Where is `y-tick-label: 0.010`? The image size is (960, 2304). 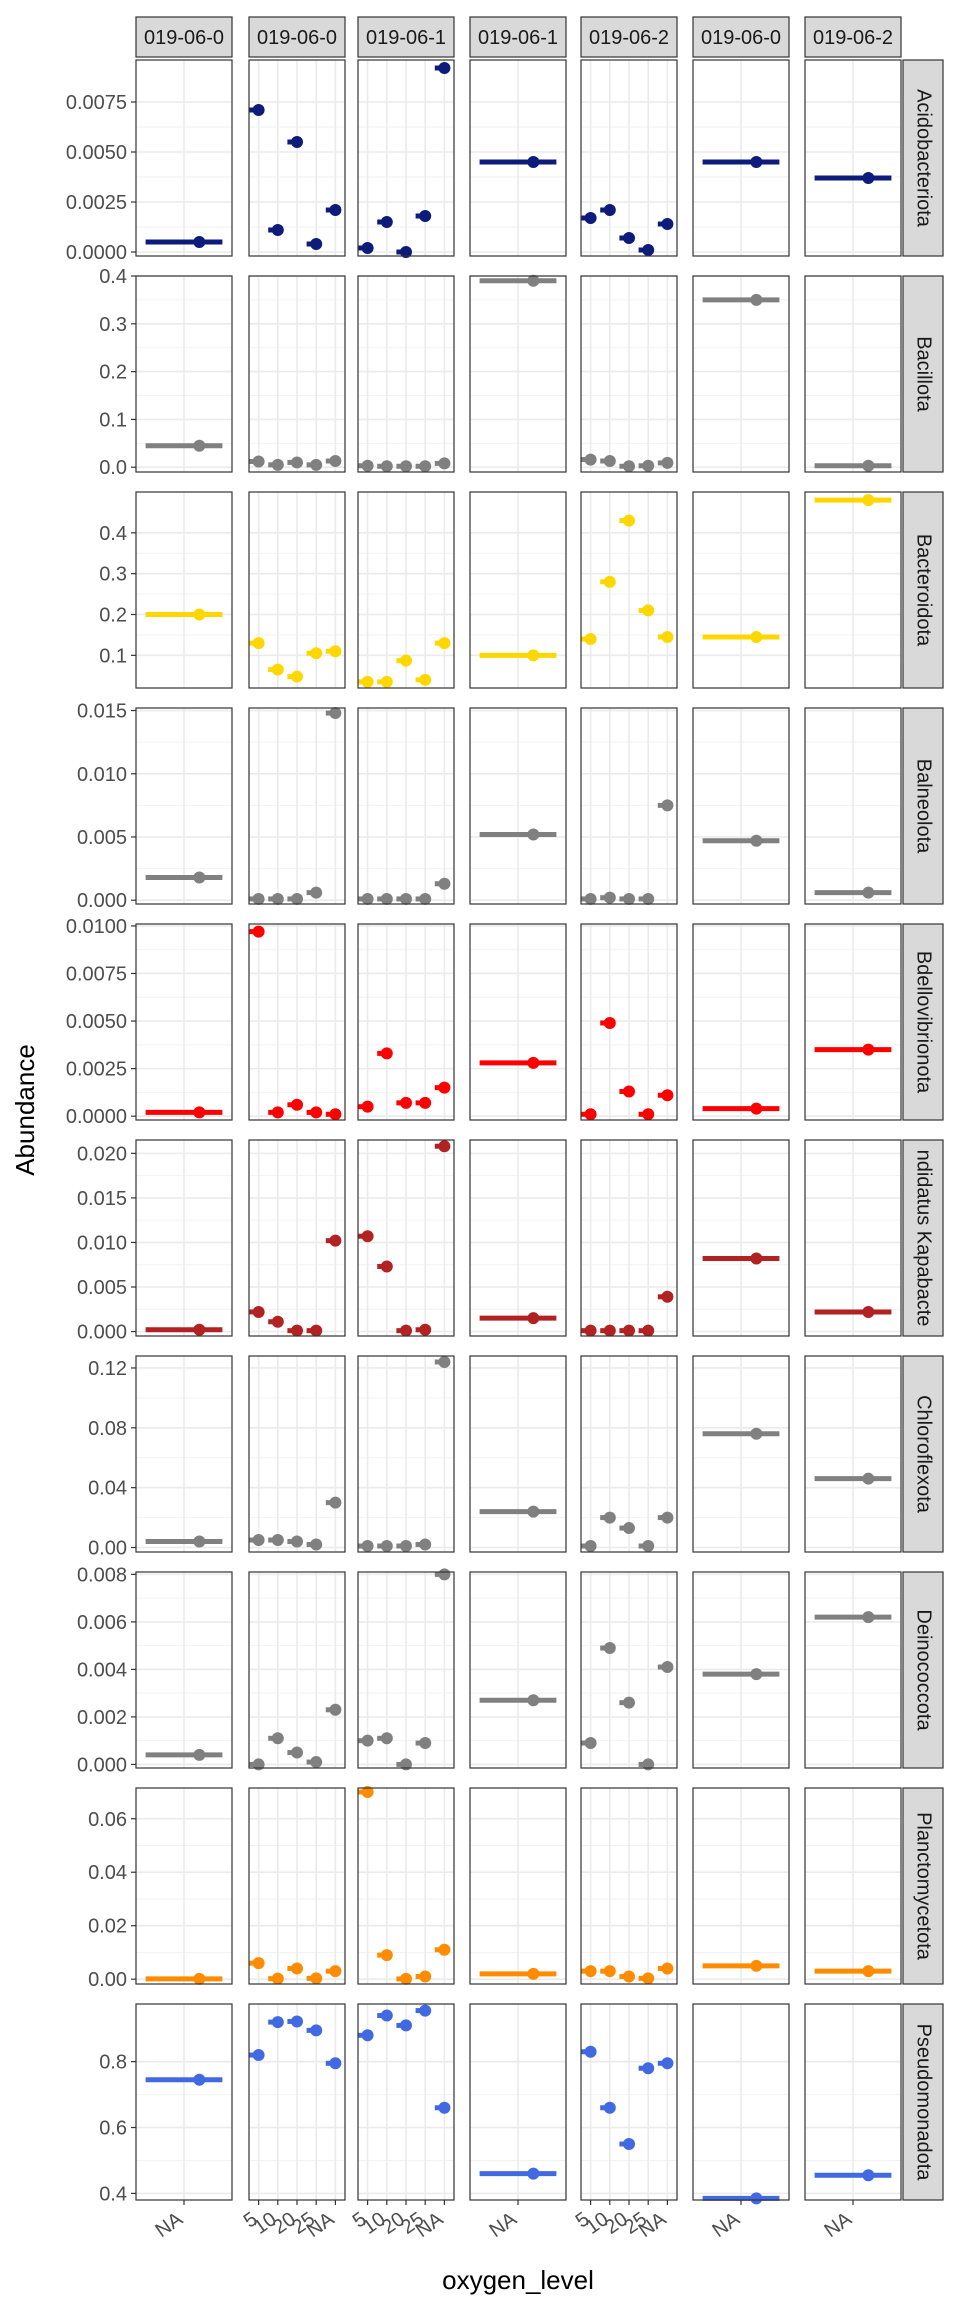 y-tick-label: 0.010 is located at coordinates (102, 1243).